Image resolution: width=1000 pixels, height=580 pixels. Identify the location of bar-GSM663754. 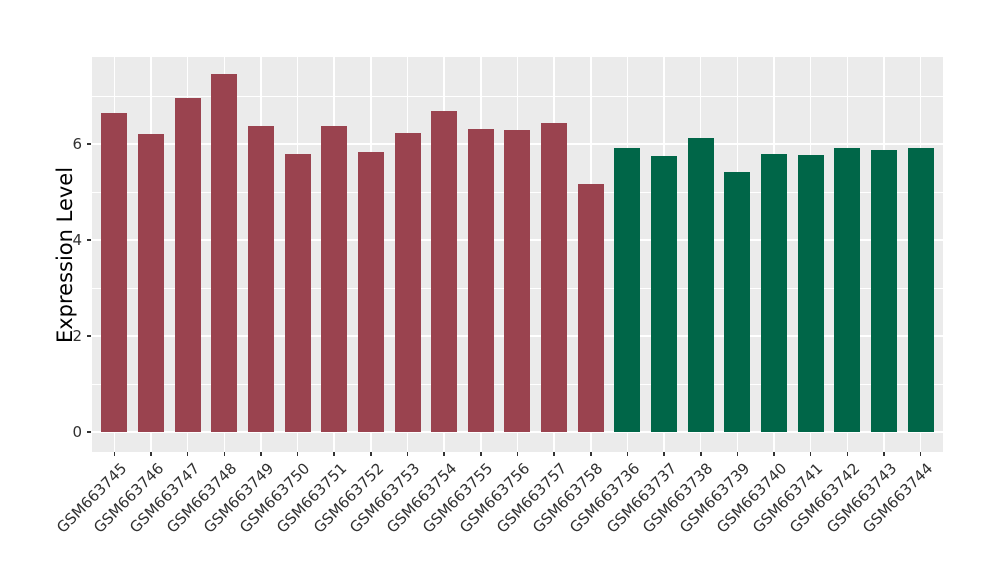
(444, 271).